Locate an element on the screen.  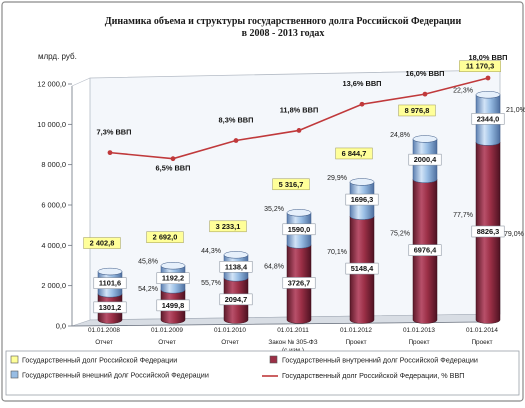
x-tick-date: 01.01.2014 is located at coordinates (482, 330).